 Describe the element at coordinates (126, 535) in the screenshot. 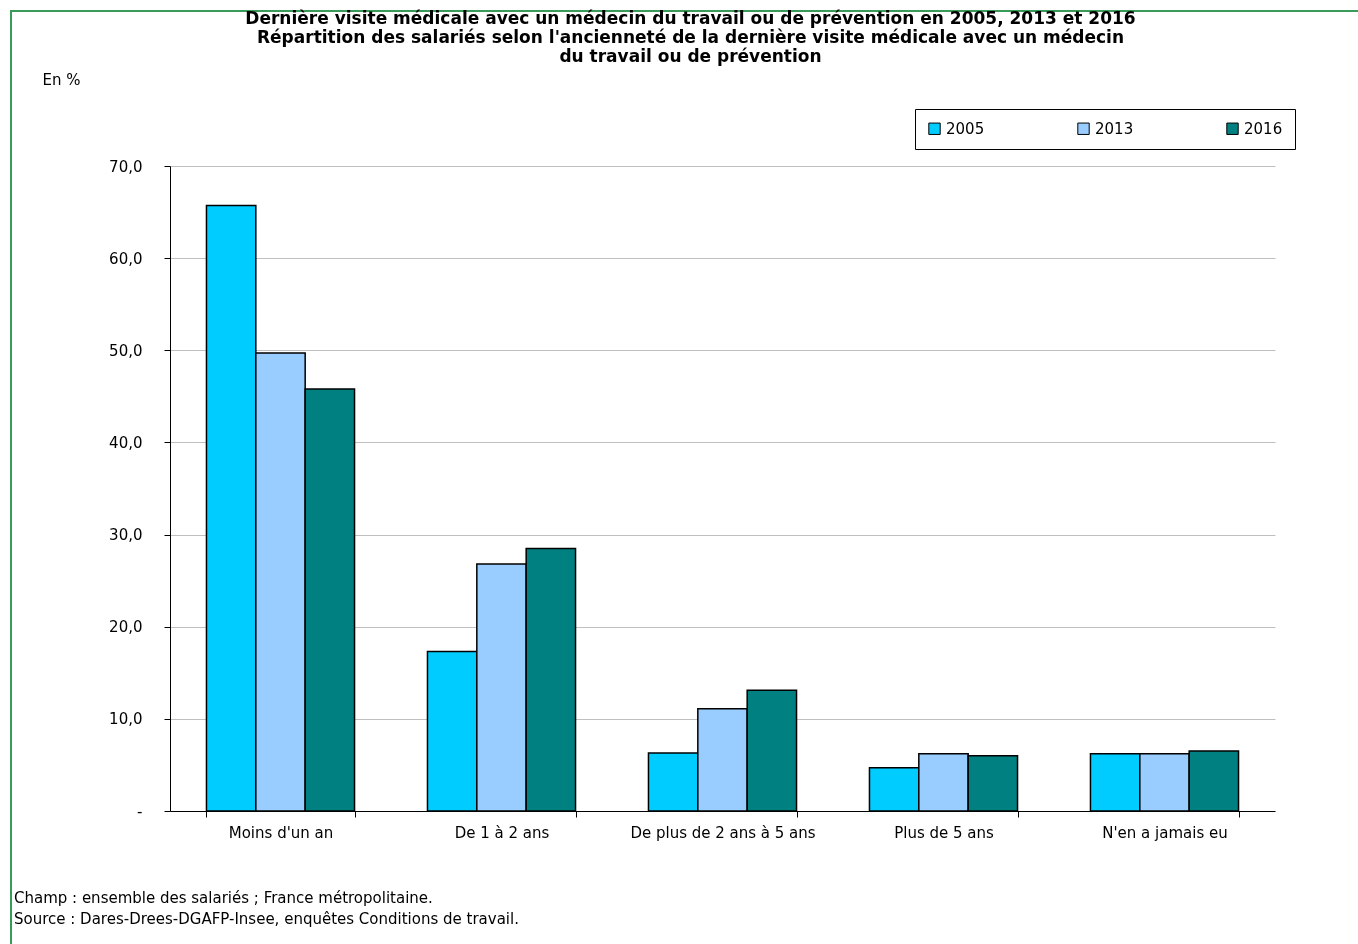

I see `y-tick-label: 30,0` at that location.